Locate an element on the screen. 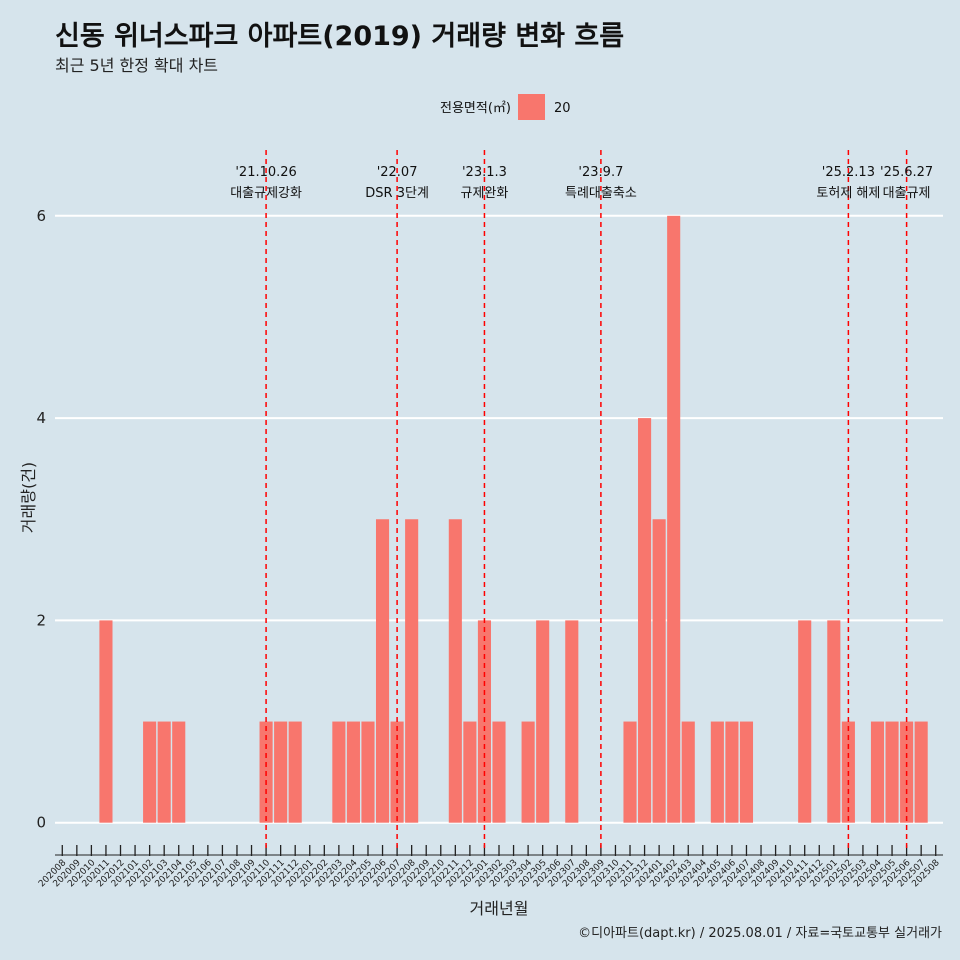 This screenshot has width=960, height=960. event-date-202506: '25.6.27 is located at coordinates (906, 172).